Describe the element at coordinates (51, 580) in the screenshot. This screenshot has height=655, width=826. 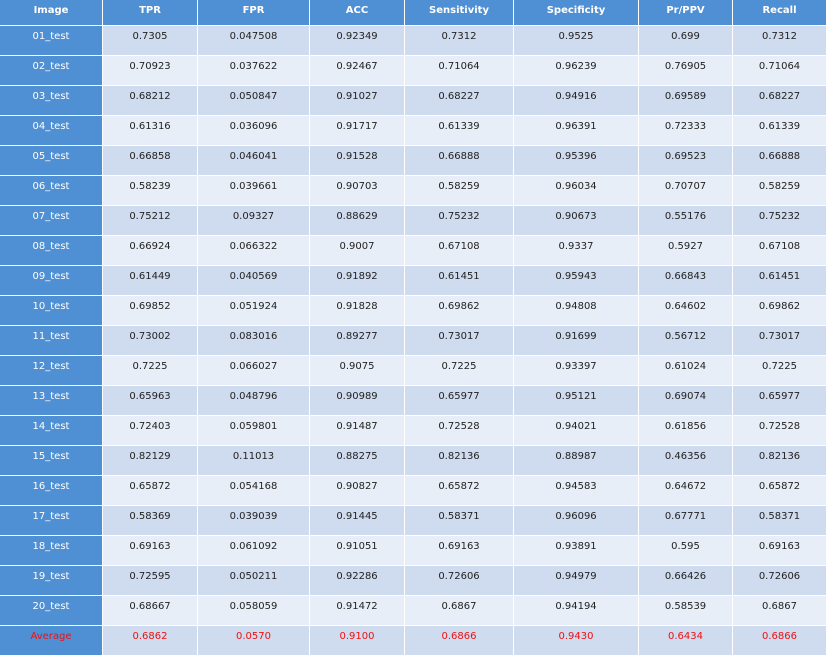
I see `row-label: 19_test` at that location.